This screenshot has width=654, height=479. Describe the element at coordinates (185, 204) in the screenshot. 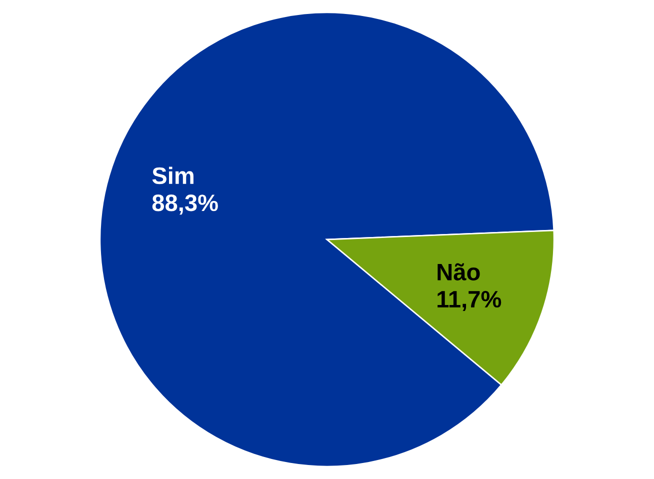

I see `data-label: 88,3%` at that location.